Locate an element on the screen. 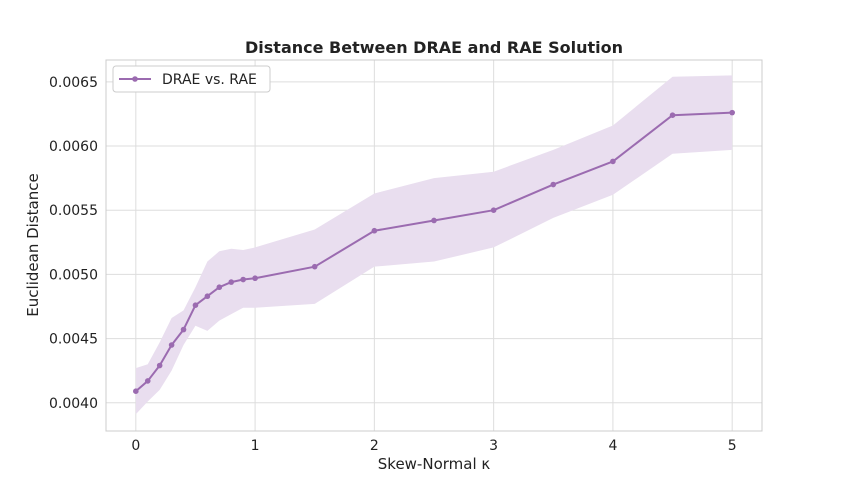 The height and width of the screenshot is (488, 847). y-tick-label: 0.0040 is located at coordinates (73, 404).